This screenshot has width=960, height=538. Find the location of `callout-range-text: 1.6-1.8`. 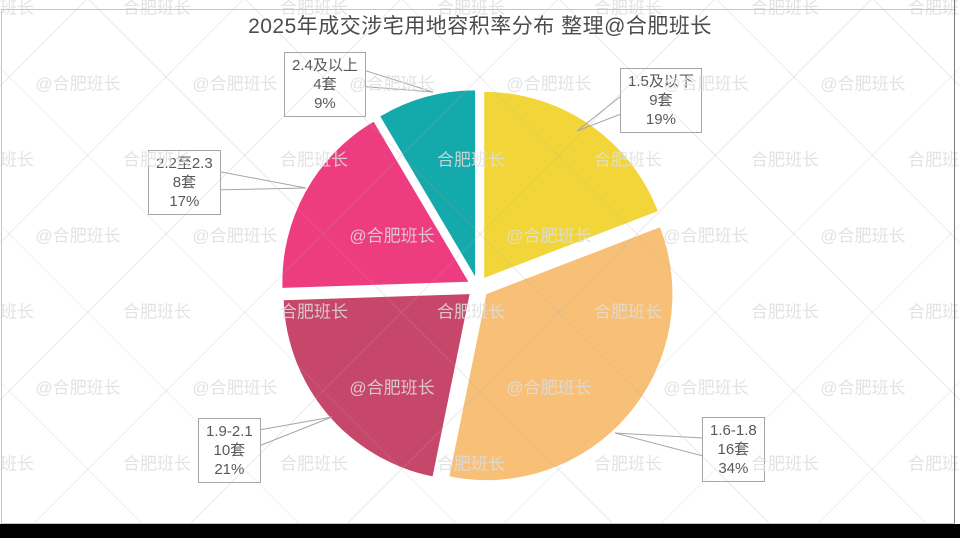

callout-range-text: 1.6-1.8 is located at coordinates (733, 430).